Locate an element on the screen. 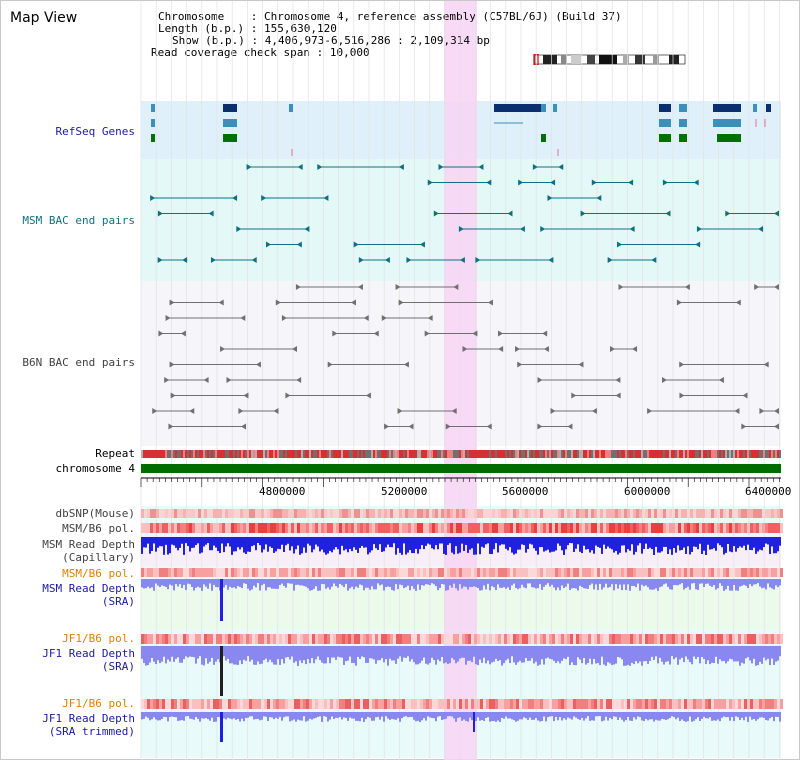  track-label-jf1-trim: JF1 Read Depth is located at coordinates (88, 718).